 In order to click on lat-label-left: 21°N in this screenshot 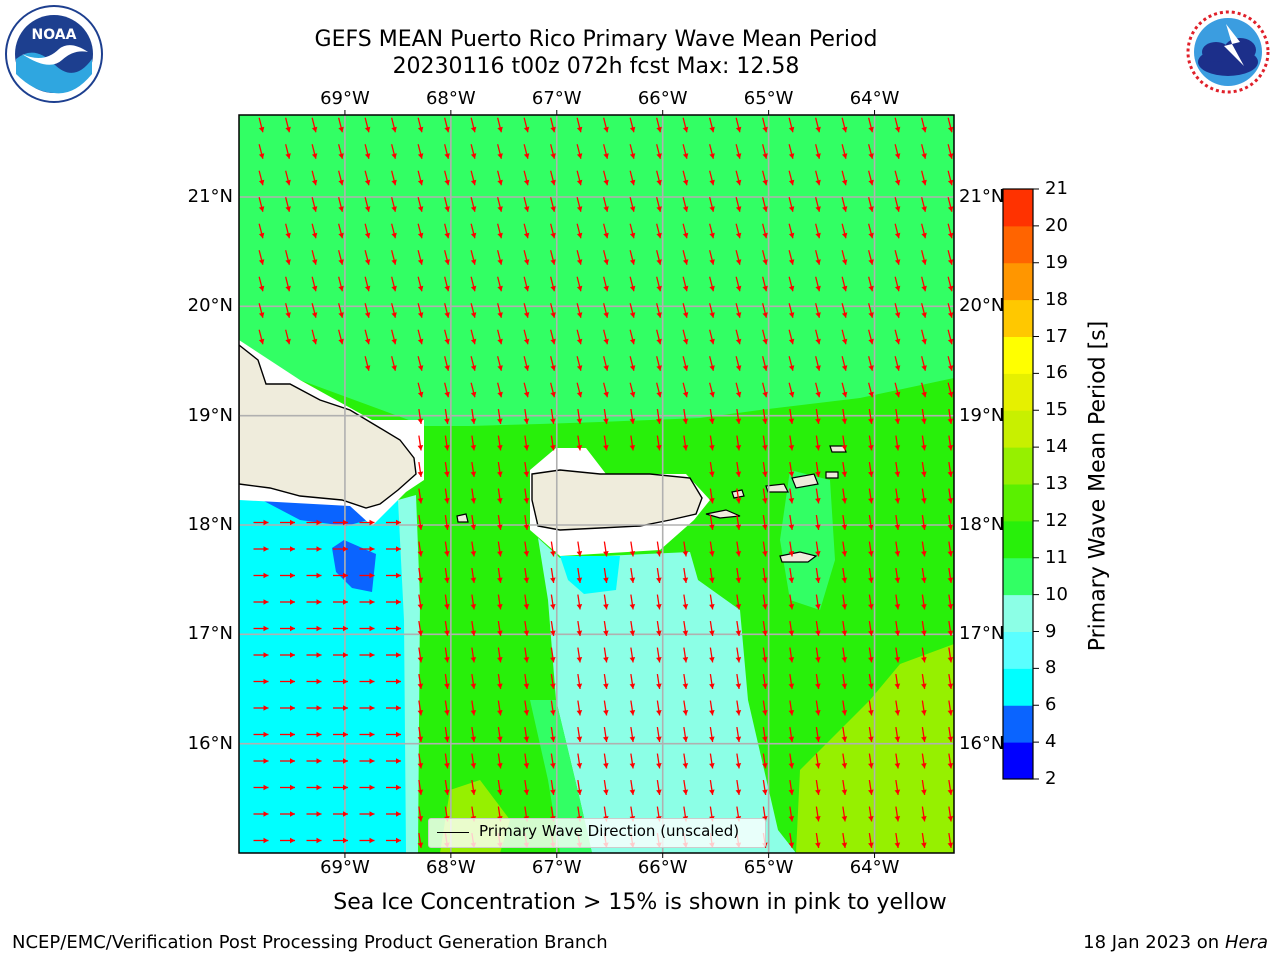, I will do `click(210, 196)`.